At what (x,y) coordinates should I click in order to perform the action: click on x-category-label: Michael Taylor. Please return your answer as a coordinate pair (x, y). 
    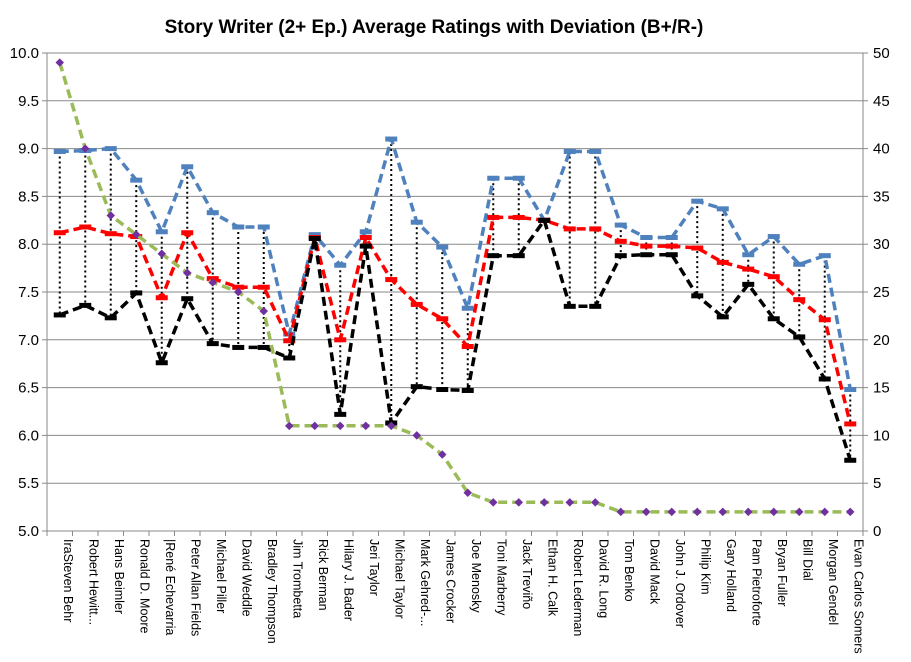
    Looking at the image, I should click on (399, 579).